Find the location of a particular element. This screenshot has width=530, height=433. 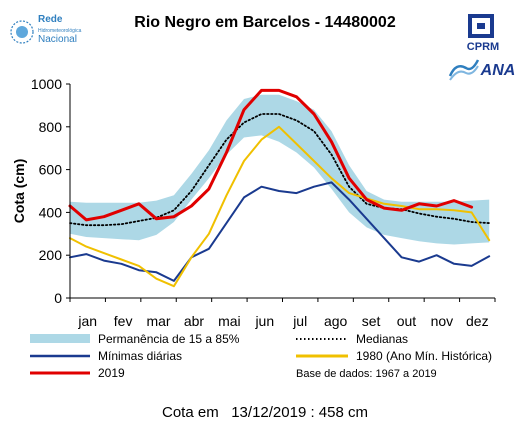

data-base-annotation: Base de dados: 1967 a 2019 is located at coordinates (366, 374).